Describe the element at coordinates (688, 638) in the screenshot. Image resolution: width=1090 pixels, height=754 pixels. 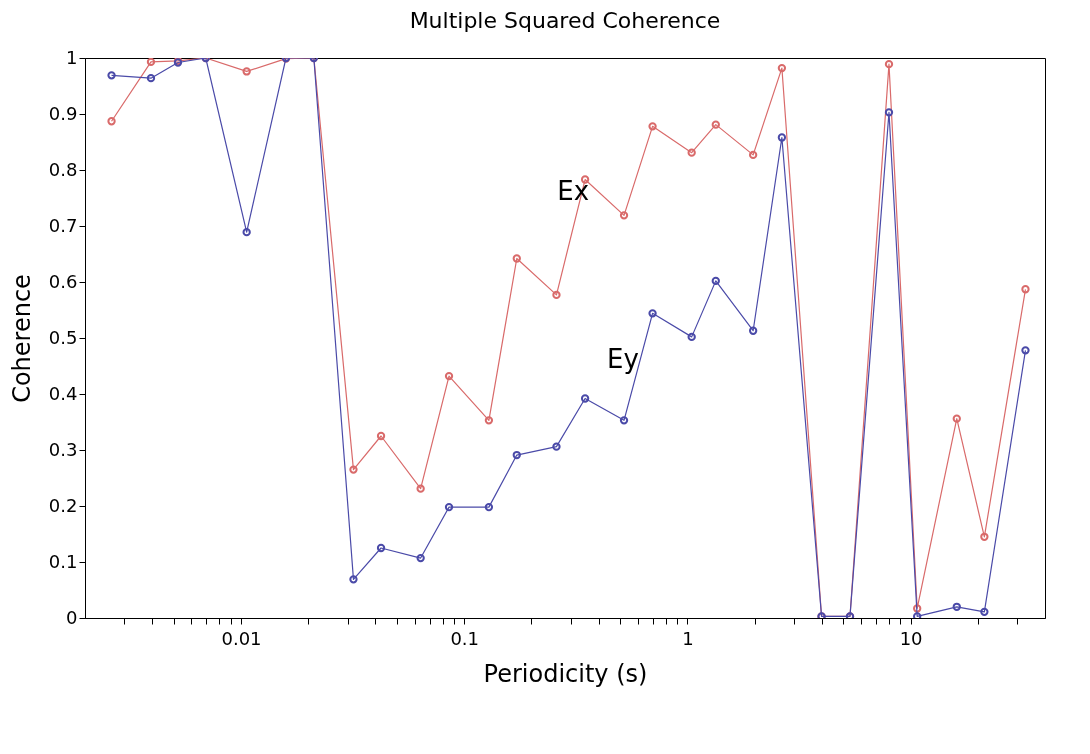
I see `x-tick-label: 1` at that location.